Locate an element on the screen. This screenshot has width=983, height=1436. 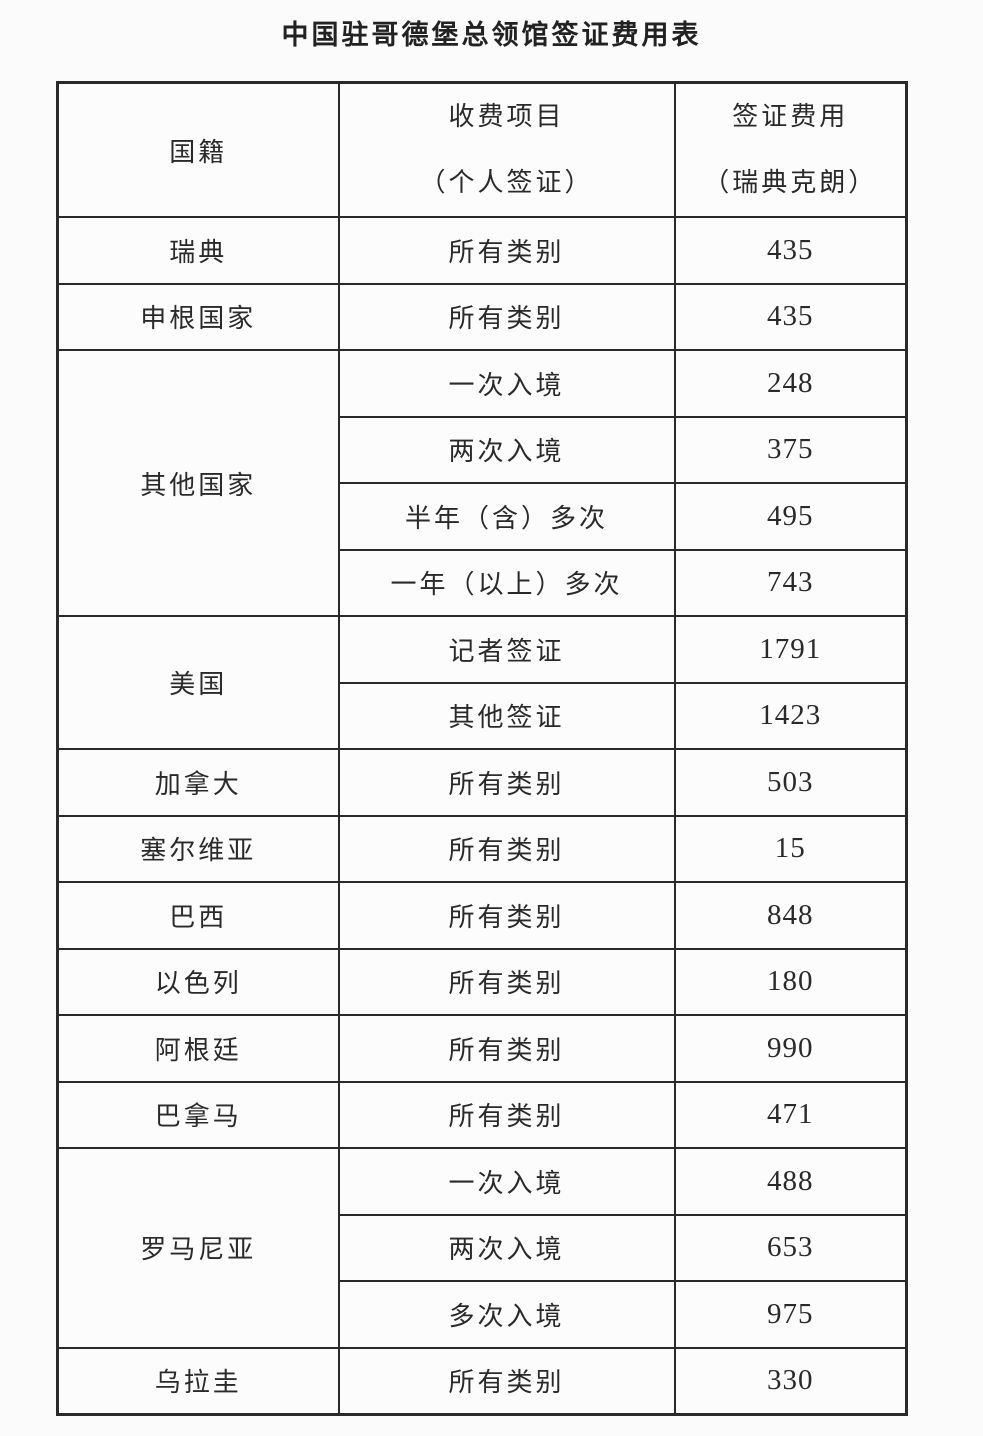
header-nationality-label: 国籍 is located at coordinates (198, 152).